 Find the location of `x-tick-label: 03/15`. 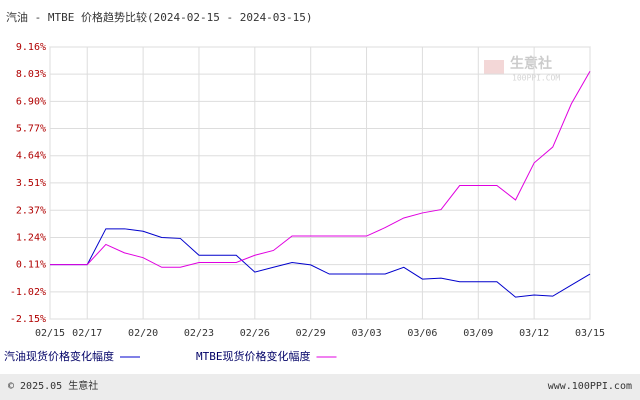

x-tick-label: 03/15 is located at coordinates (590, 333).